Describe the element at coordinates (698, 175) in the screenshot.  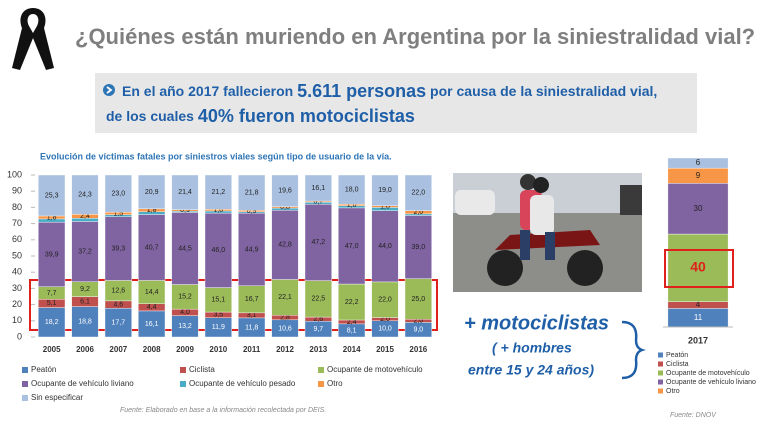
I see `data-label: 9` at that location.